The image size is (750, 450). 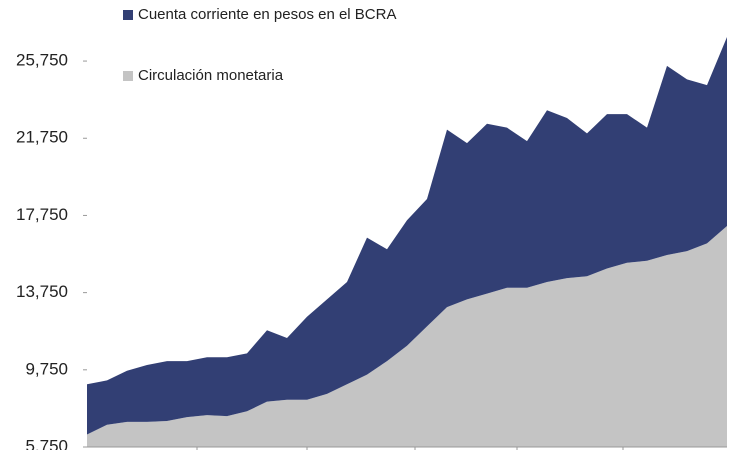 What do you see at coordinates (42, 137) in the screenshot?
I see `y-tick-label: 21,750` at bounding box center [42, 137].